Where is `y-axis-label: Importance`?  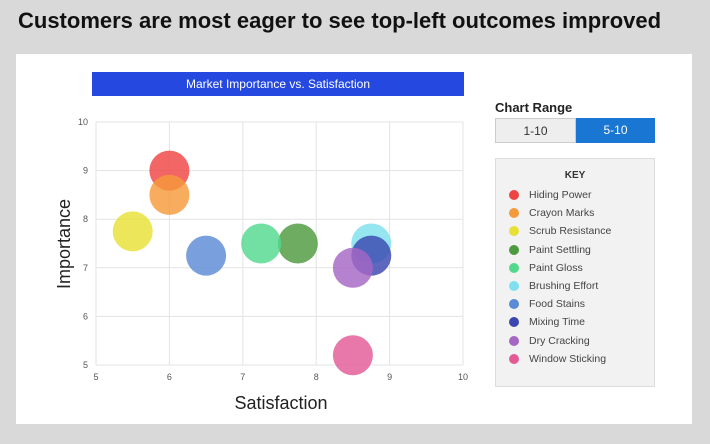 y-axis-label: Importance is located at coordinates (64, 244).